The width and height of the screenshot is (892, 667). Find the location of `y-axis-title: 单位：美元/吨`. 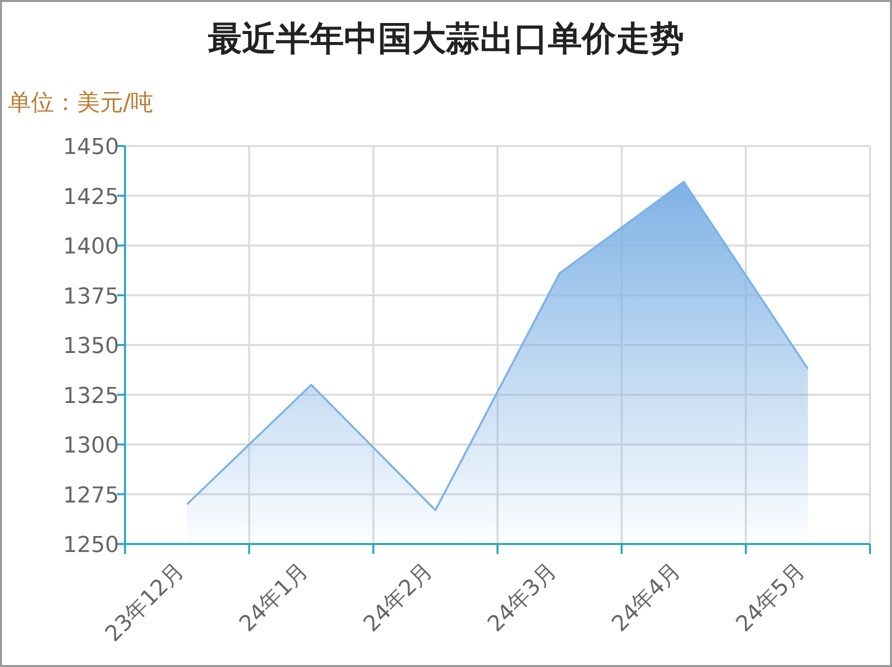

y-axis-title: 单位：美元/吨 is located at coordinates (81, 103).